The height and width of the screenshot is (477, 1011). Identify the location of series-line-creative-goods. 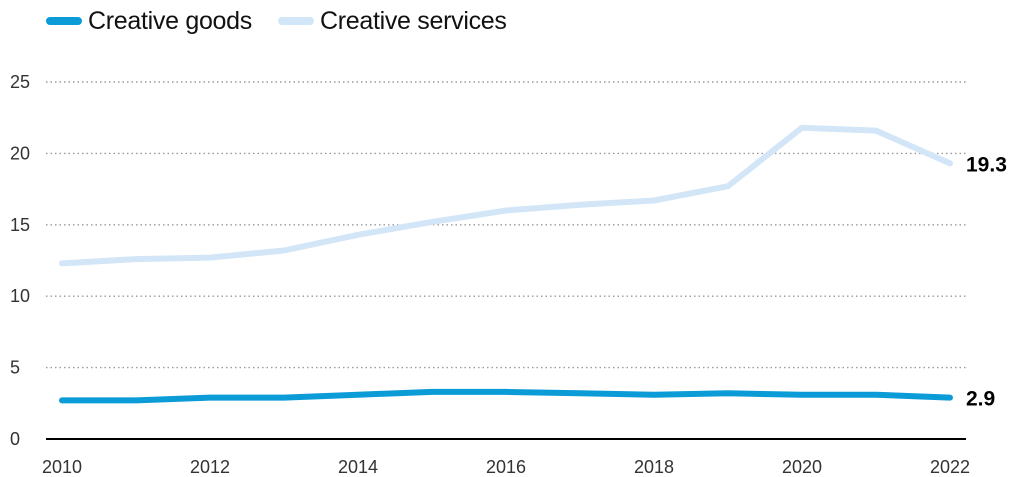
(506, 396).